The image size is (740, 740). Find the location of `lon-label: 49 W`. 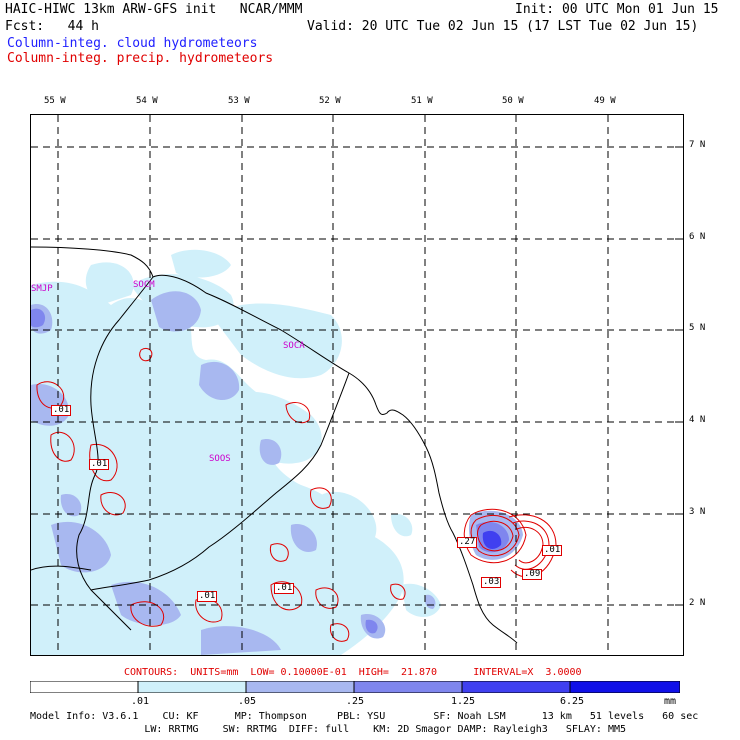

lon-label: 49 W is located at coordinates (605, 101).